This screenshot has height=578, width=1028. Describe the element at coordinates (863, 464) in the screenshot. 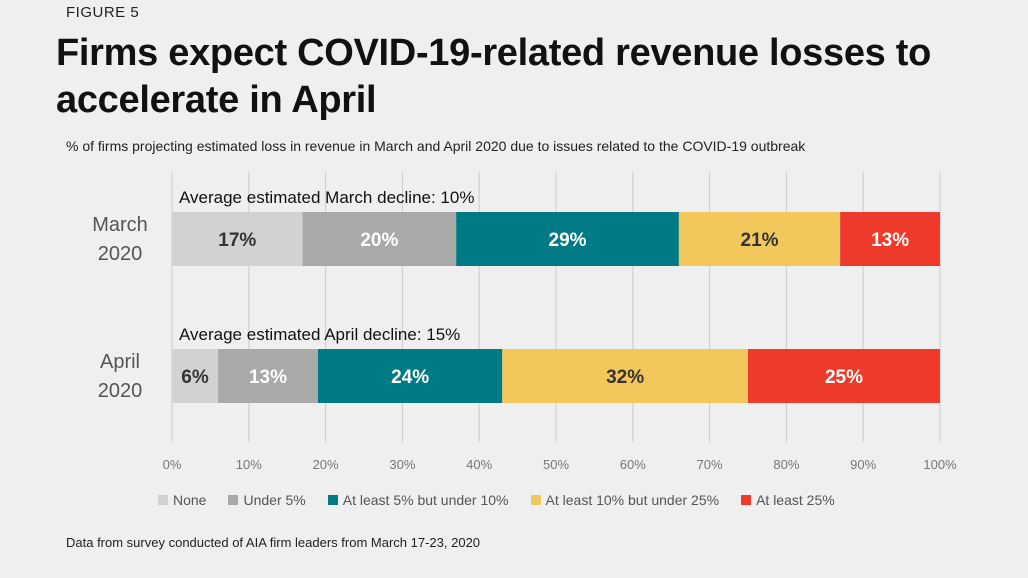

I see `x-tick-label: 90%` at that location.